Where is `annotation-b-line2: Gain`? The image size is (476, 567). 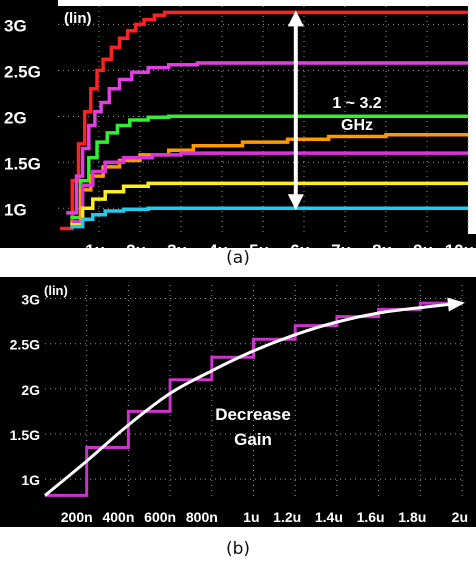
annotation-b-line2: Gain is located at coordinates (253, 439).